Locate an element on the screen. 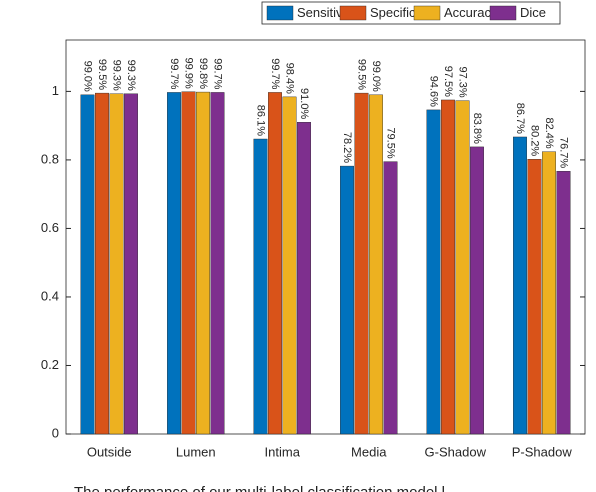 The height and width of the screenshot is (492, 596). value-label: 94.6% is located at coordinates (434, 91).